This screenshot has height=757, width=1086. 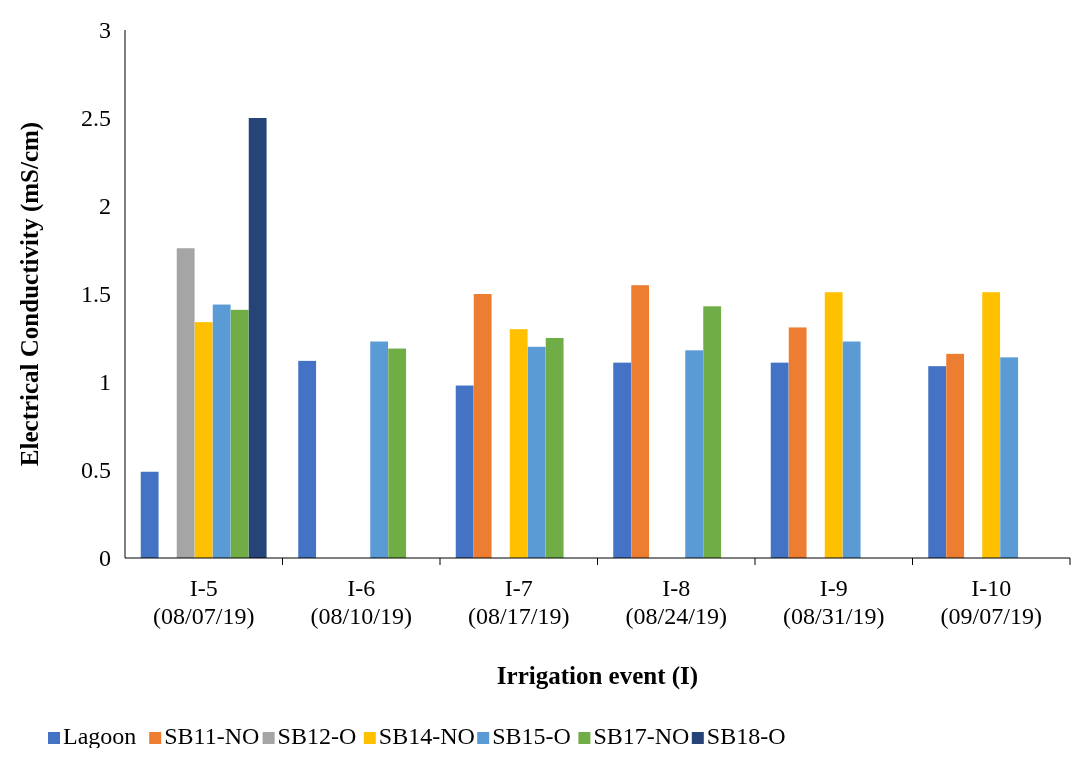 What do you see at coordinates (641, 736) in the screenshot?
I see `legend-label: SB17-NO` at bounding box center [641, 736].